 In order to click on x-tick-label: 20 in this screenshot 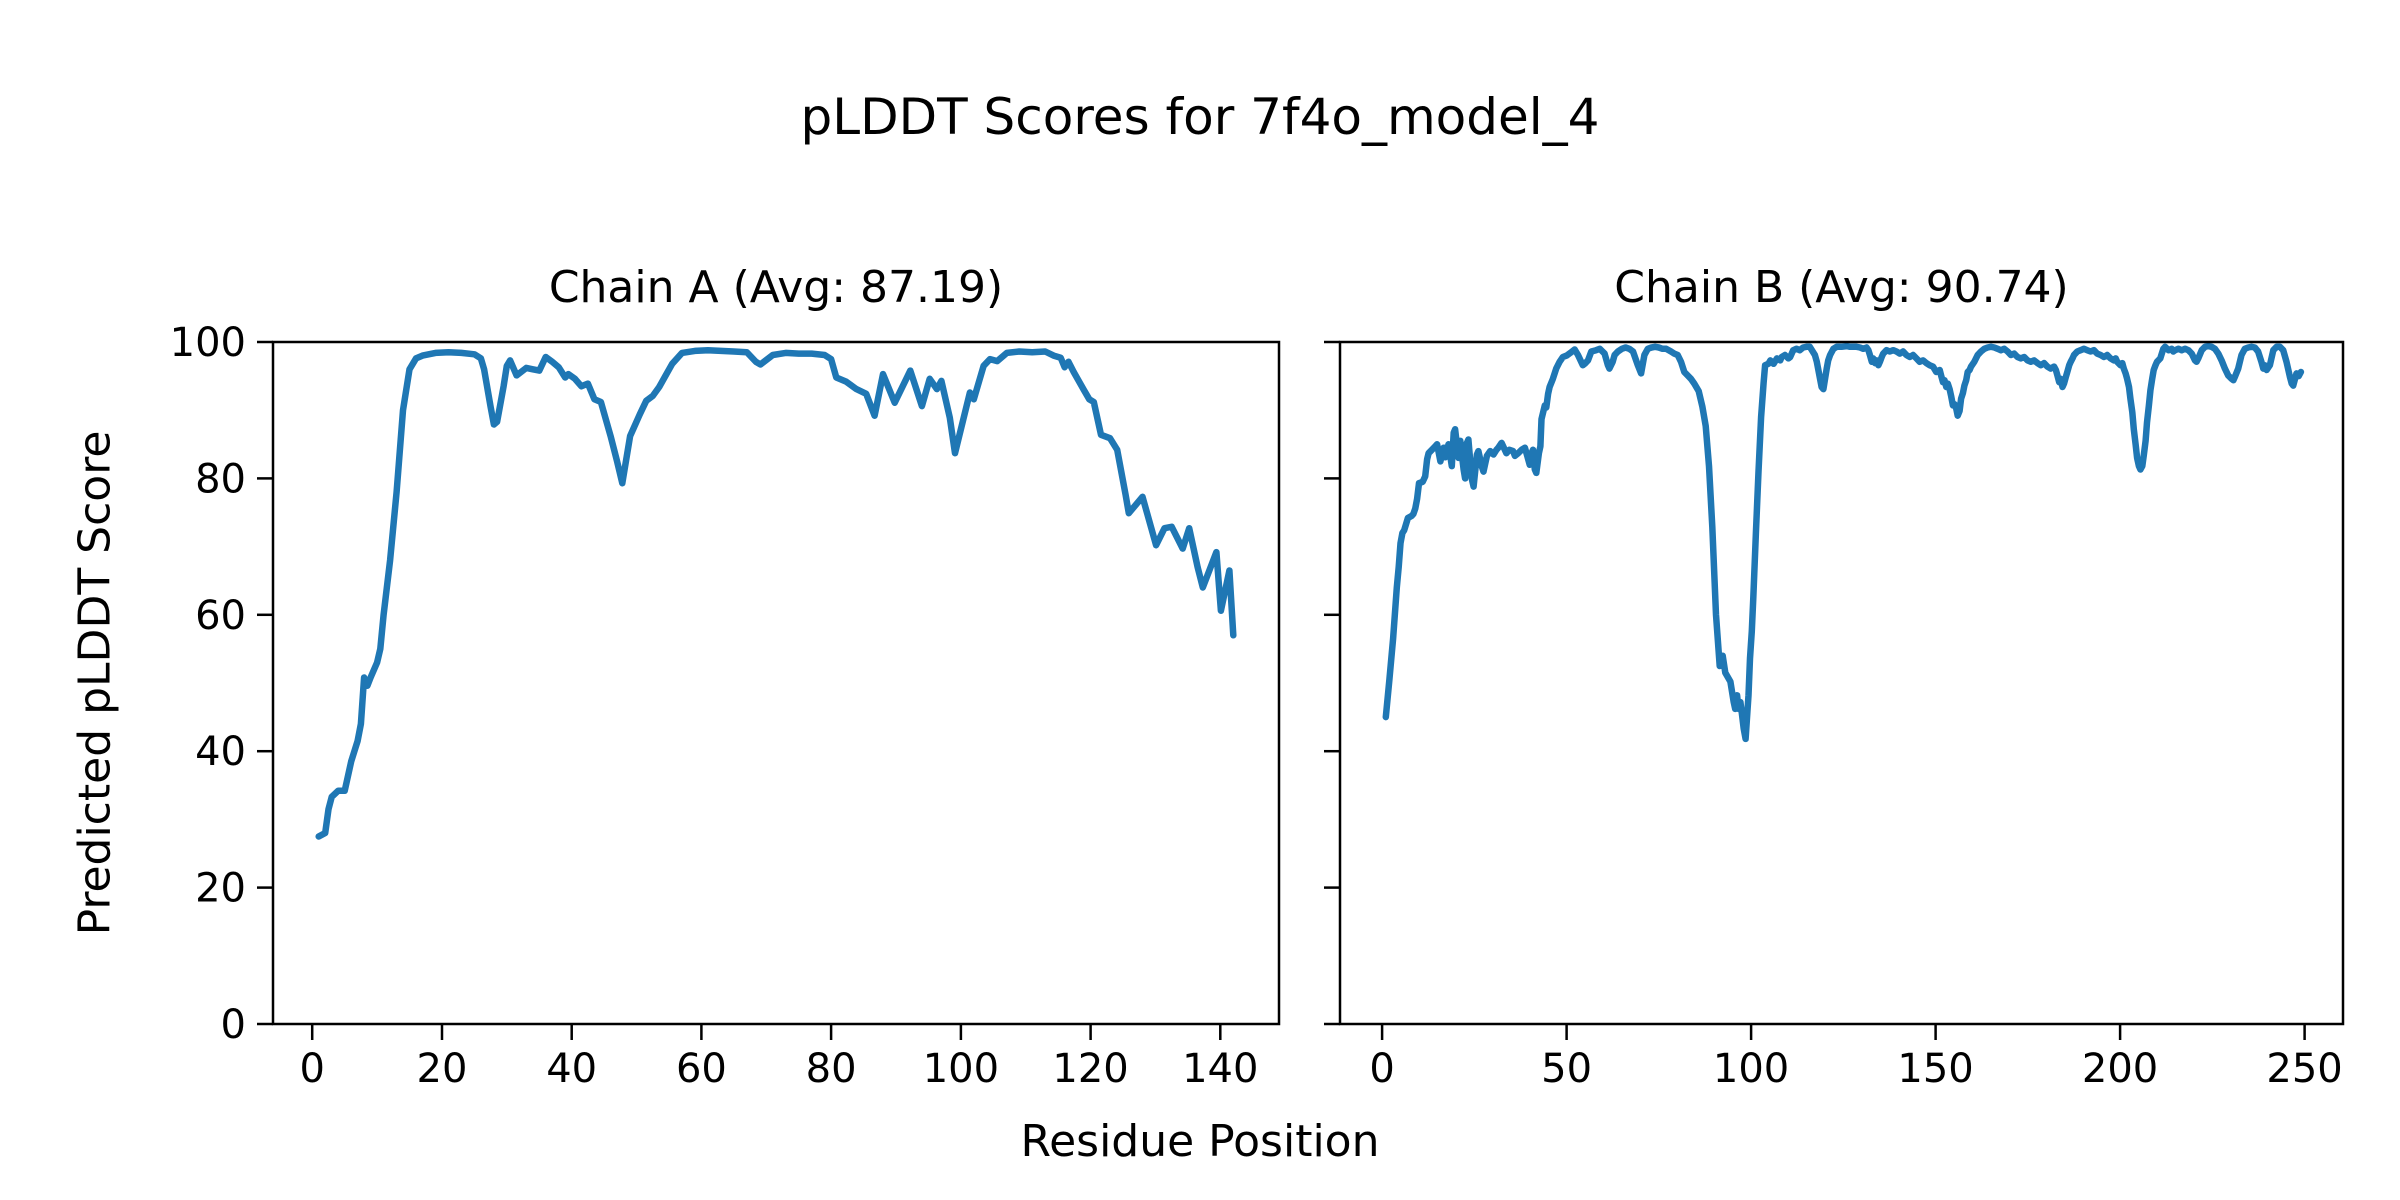, I will do `click(442, 1069)`.